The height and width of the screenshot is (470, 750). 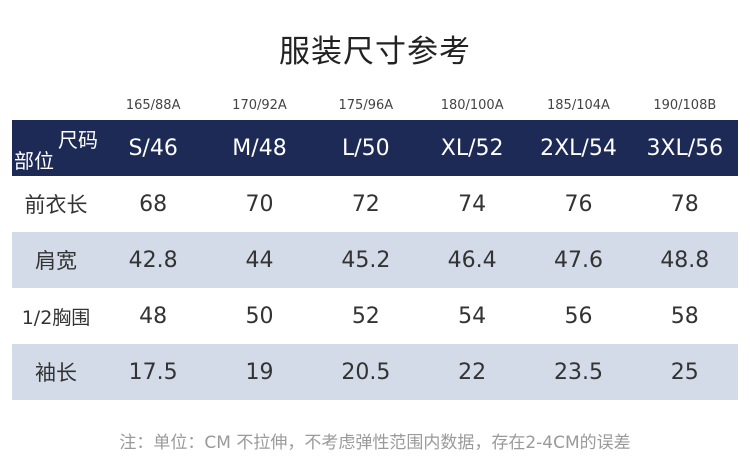 What do you see at coordinates (259, 148) in the screenshot?
I see `size-header: M/48` at bounding box center [259, 148].